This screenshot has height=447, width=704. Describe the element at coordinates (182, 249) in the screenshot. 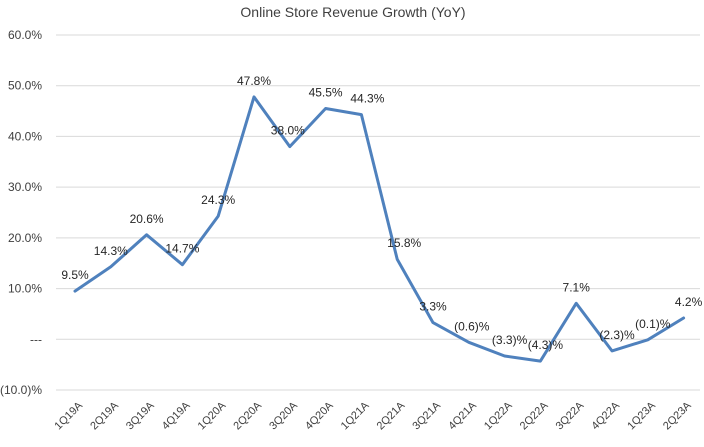

I see `data-label: 14.7%` at that location.